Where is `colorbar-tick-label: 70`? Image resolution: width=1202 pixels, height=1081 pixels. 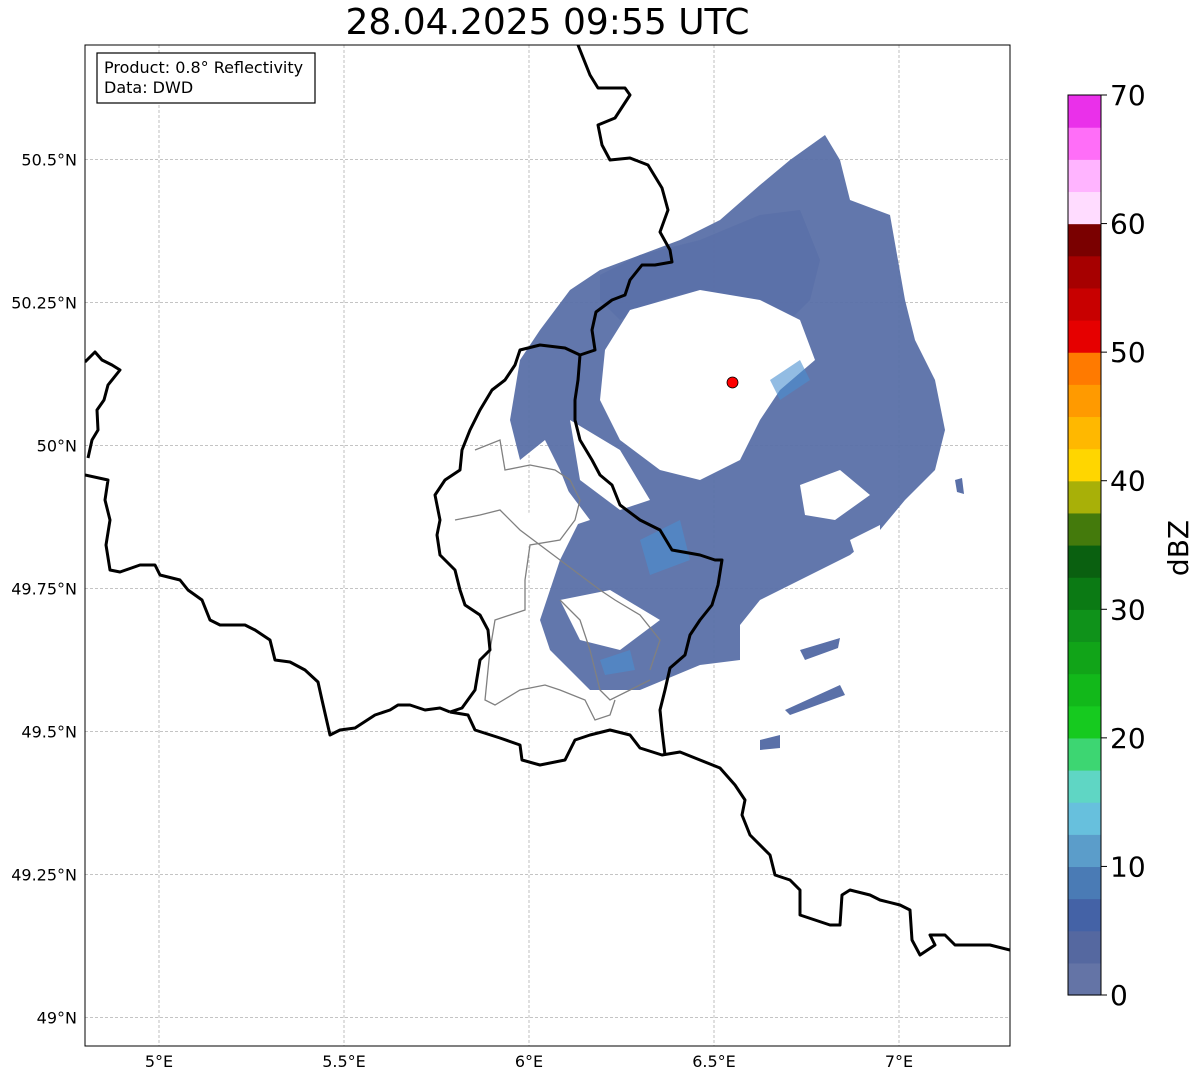 colorbar-tick-label: 70 is located at coordinates (1128, 95).